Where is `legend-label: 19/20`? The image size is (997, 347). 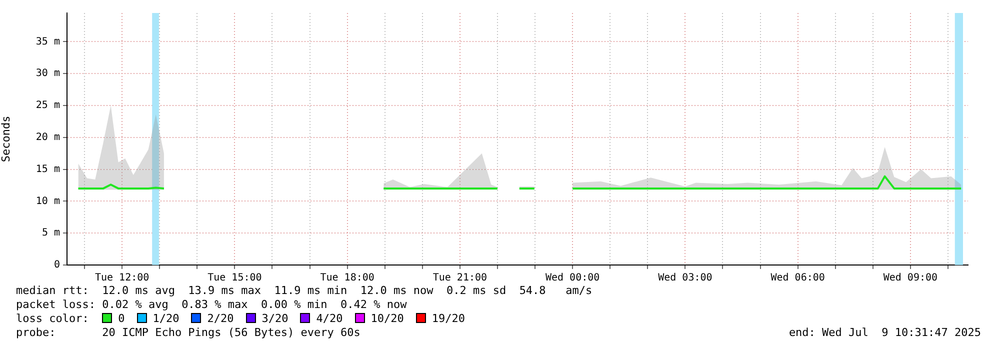
legend-label: 19/20 is located at coordinates (448, 318).